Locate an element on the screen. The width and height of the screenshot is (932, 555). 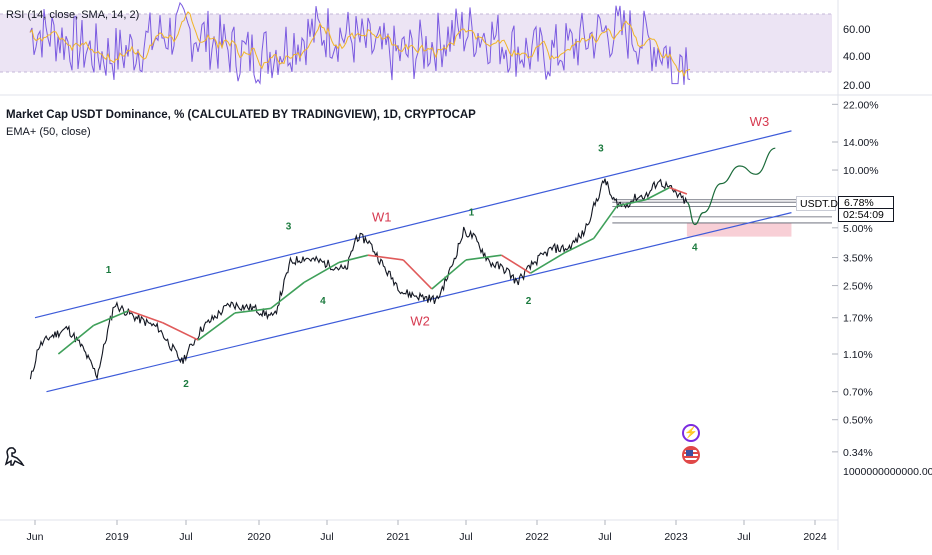
us-flag-icon is located at coordinates (691, 455).